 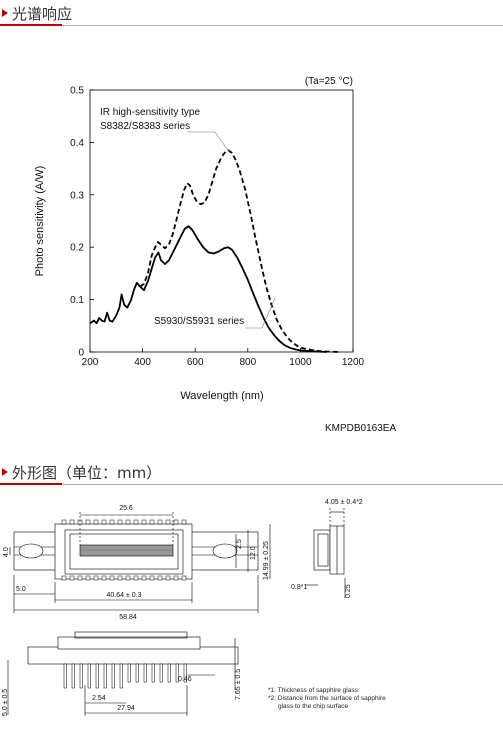 I want to click on side-view, so click(x=326, y=553).